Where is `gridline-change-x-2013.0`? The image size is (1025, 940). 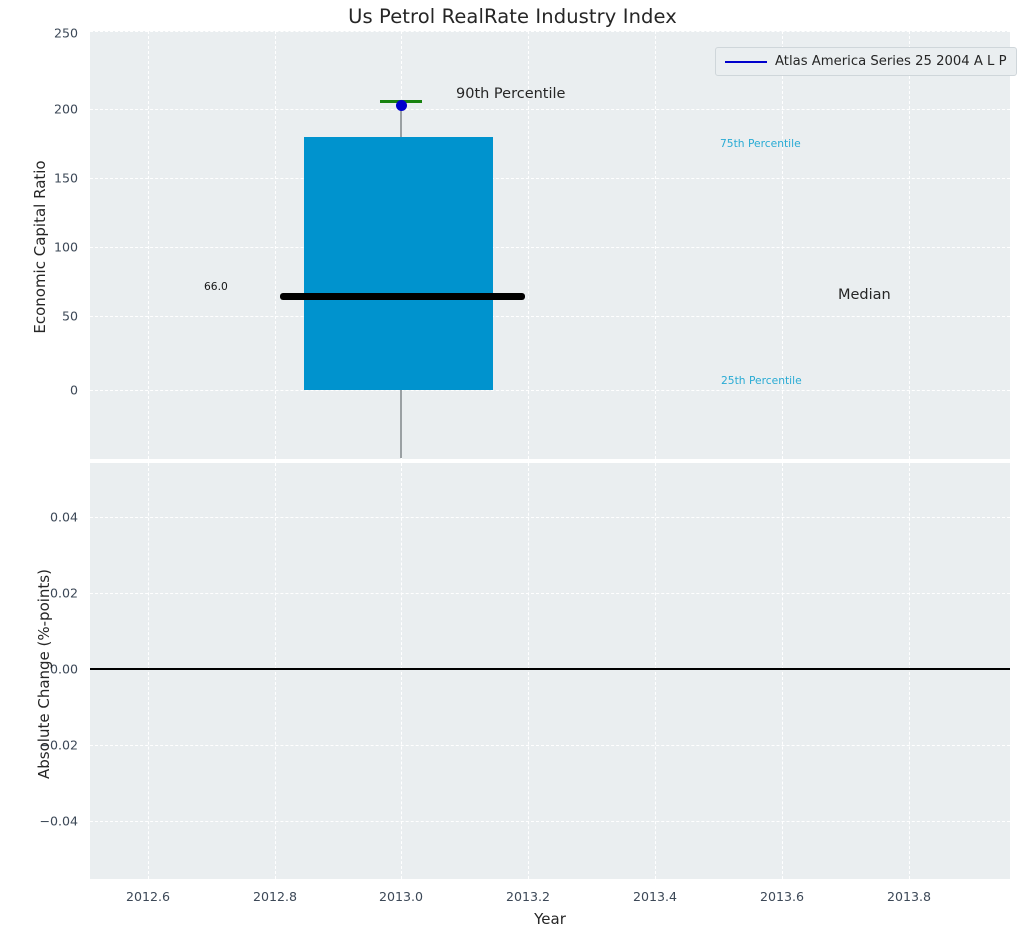 gridline-change-x-2013.0 is located at coordinates (401, 671).